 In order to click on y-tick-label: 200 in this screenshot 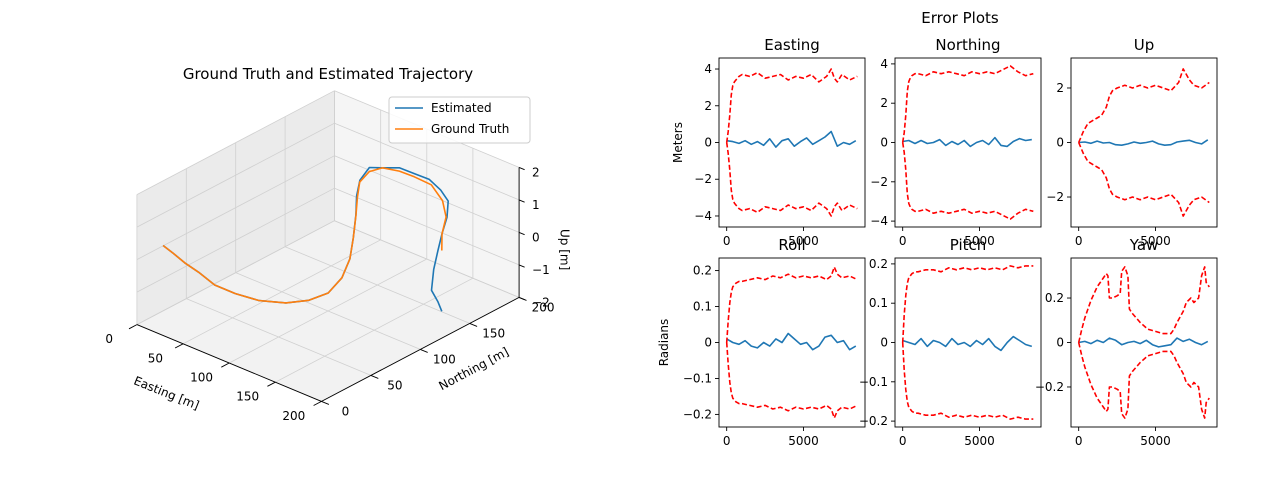, I will do `click(543, 307)`.